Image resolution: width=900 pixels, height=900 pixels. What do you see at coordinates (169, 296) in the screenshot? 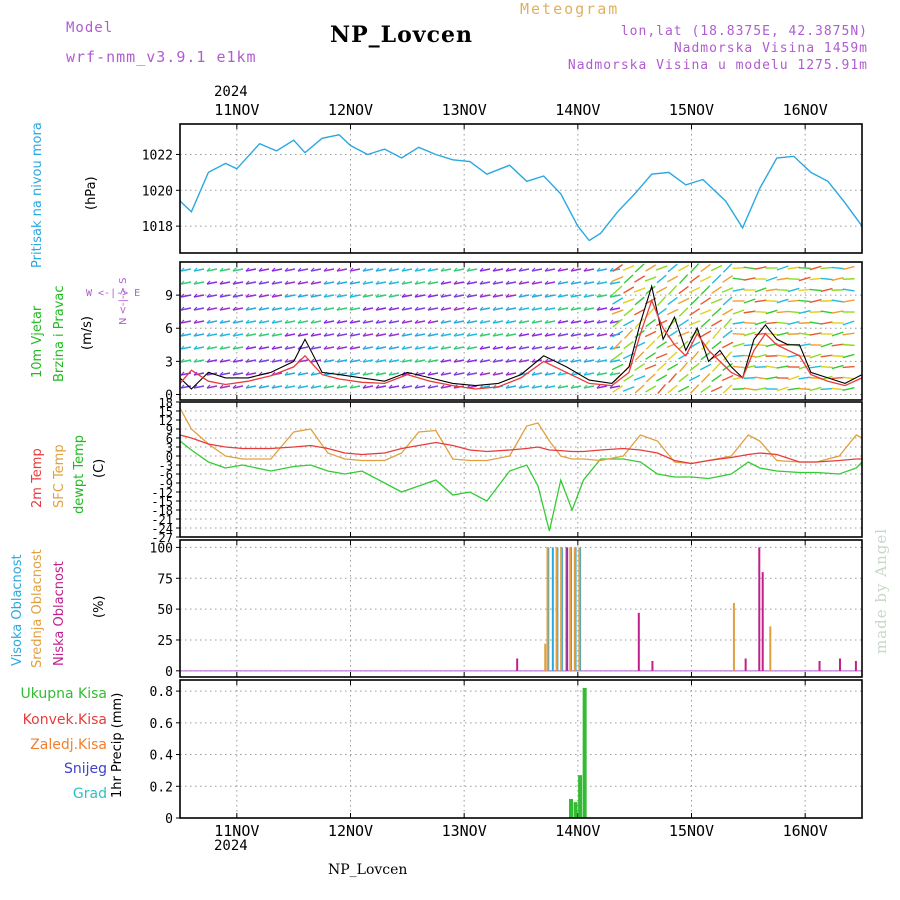
I see `y-tick-label: 9` at bounding box center [169, 296].